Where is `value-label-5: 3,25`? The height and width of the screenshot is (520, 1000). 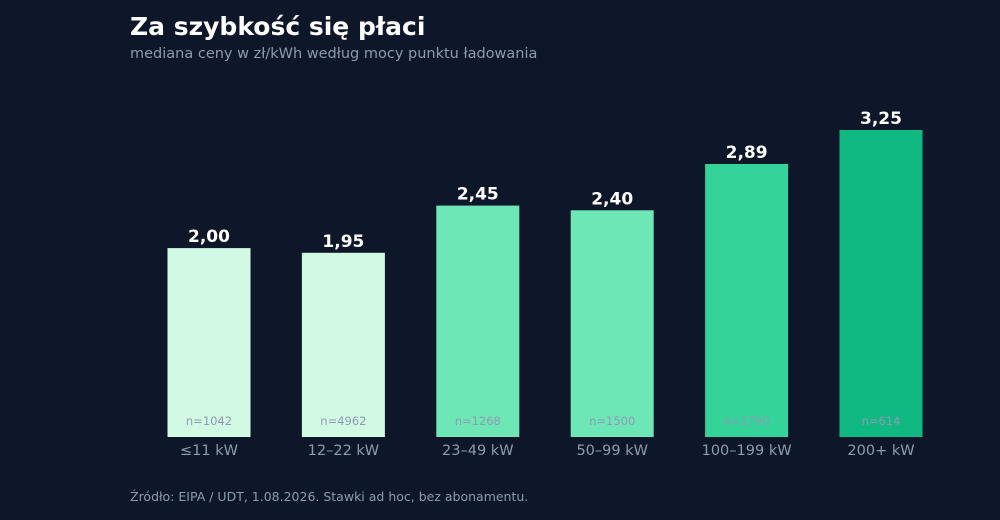 value-label-5: 3,25 is located at coordinates (881, 119).